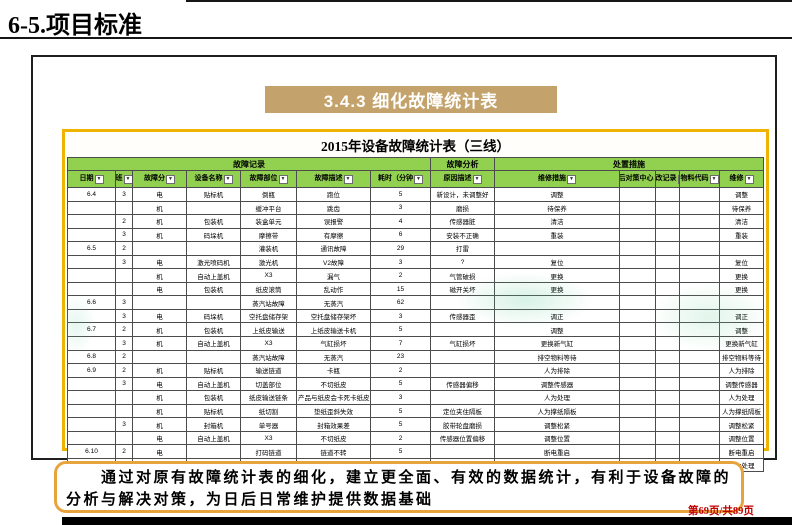  What do you see at coordinates (213, 275) in the screenshot?
I see `table-cell: 自动上盖机` at bounding box center [213, 275].